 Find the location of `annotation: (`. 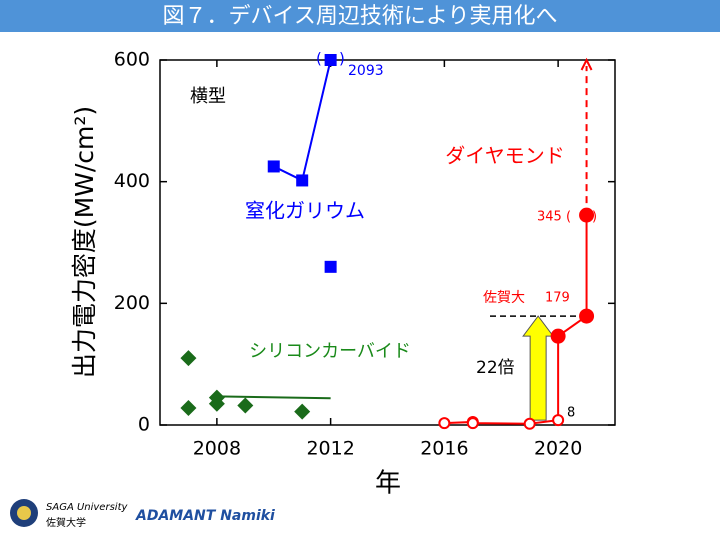

annotation: ( is located at coordinates (319, 59).